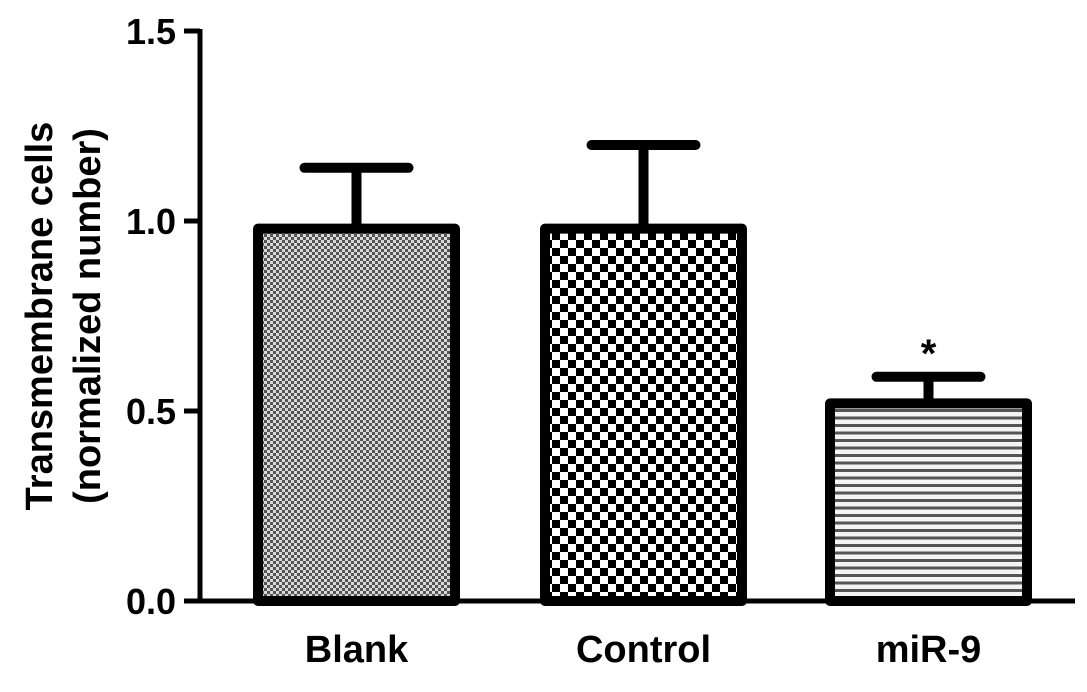  What do you see at coordinates (929, 650) in the screenshot?
I see `x-tick-label: miR-9` at bounding box center [929, 650].